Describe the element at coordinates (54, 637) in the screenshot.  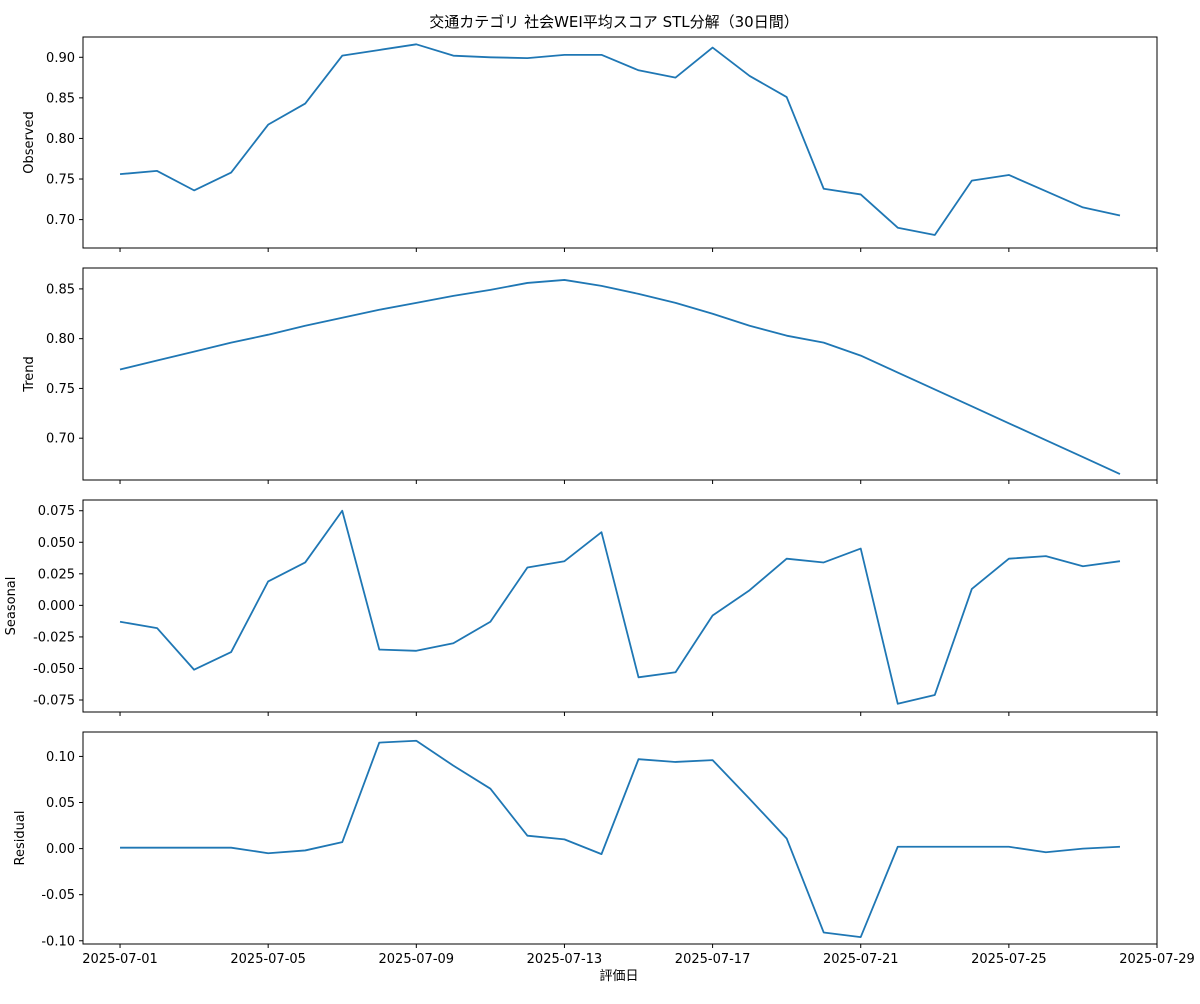
I see `y-tick-label: -0.025` at that location.